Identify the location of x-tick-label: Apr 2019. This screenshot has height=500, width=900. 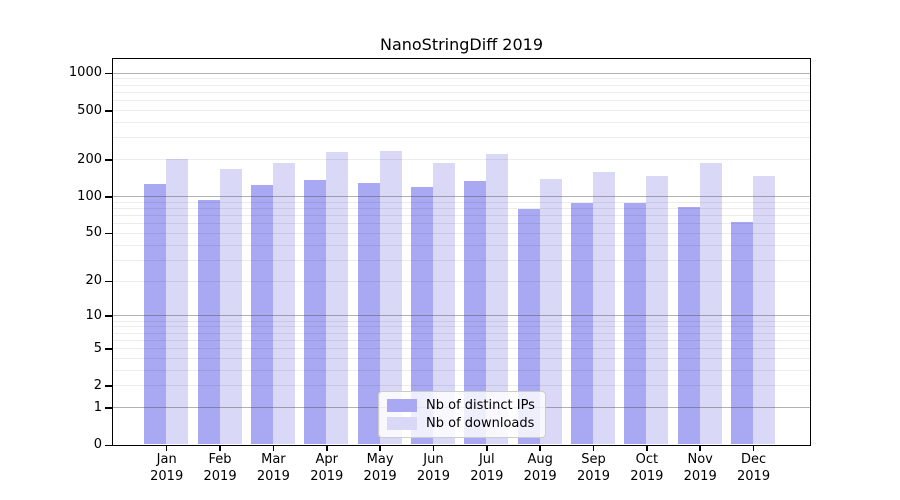
(327, 468).